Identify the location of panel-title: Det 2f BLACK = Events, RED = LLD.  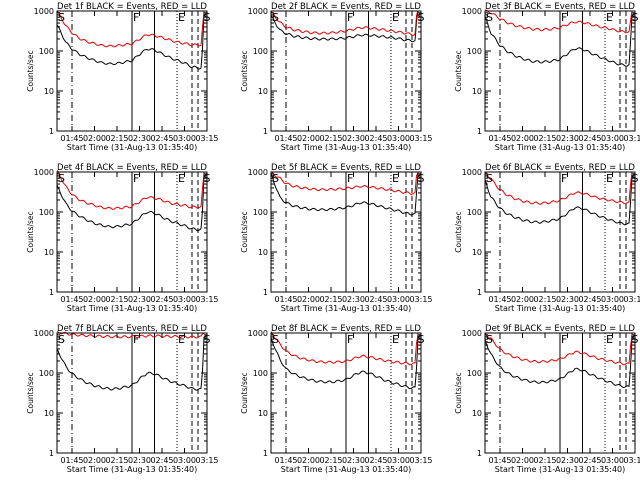
(346, 7).